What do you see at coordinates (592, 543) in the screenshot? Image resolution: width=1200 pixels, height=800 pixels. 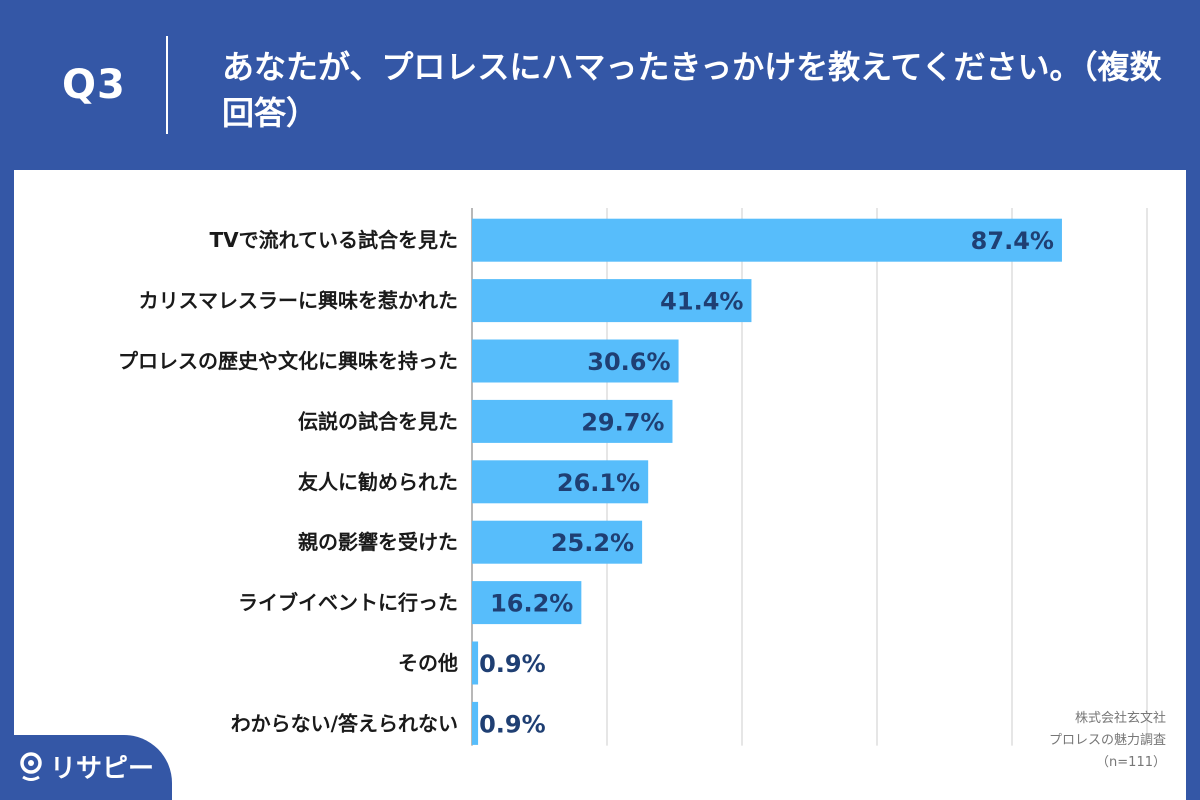 I see `data-label: 25.2%` at bounding box center [592, 543].